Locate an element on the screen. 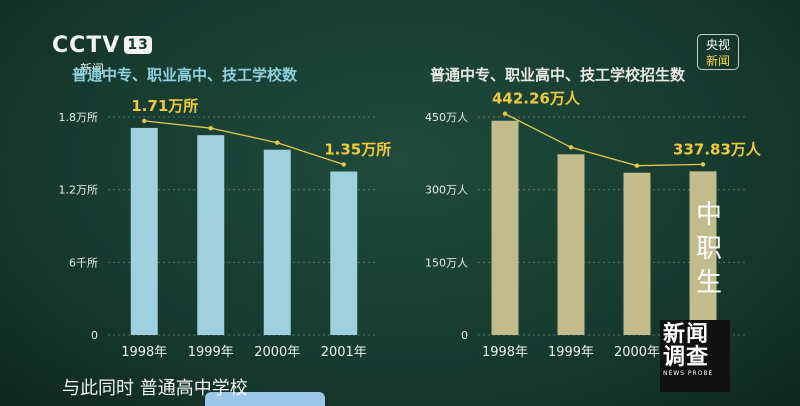  right-x-tick-label: 1998年 is located at coordinates (505, 352).